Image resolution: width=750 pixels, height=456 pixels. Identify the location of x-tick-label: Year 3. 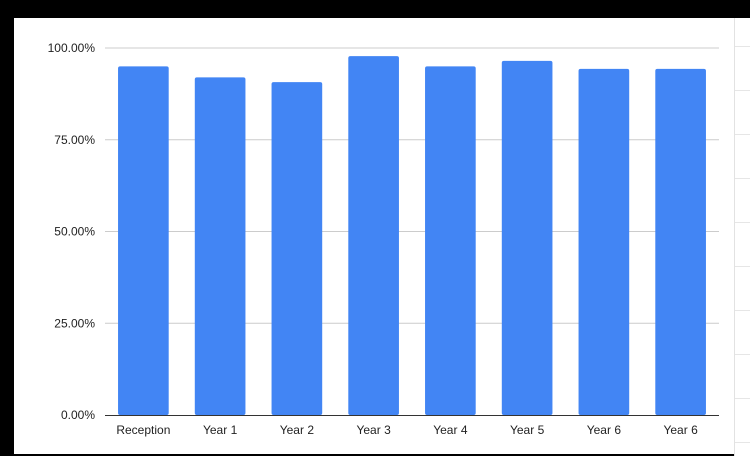
(373, 430).